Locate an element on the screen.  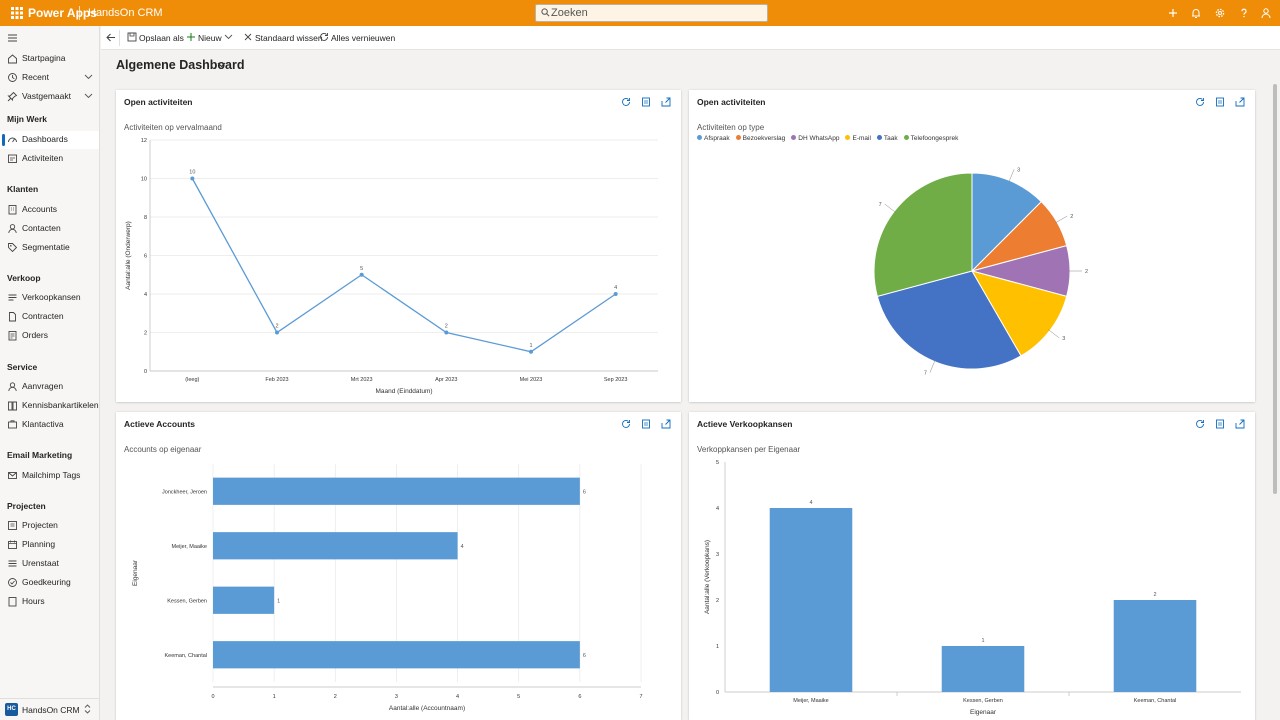
section-title-projecten: Projecten is located at coordinates (26, 506).